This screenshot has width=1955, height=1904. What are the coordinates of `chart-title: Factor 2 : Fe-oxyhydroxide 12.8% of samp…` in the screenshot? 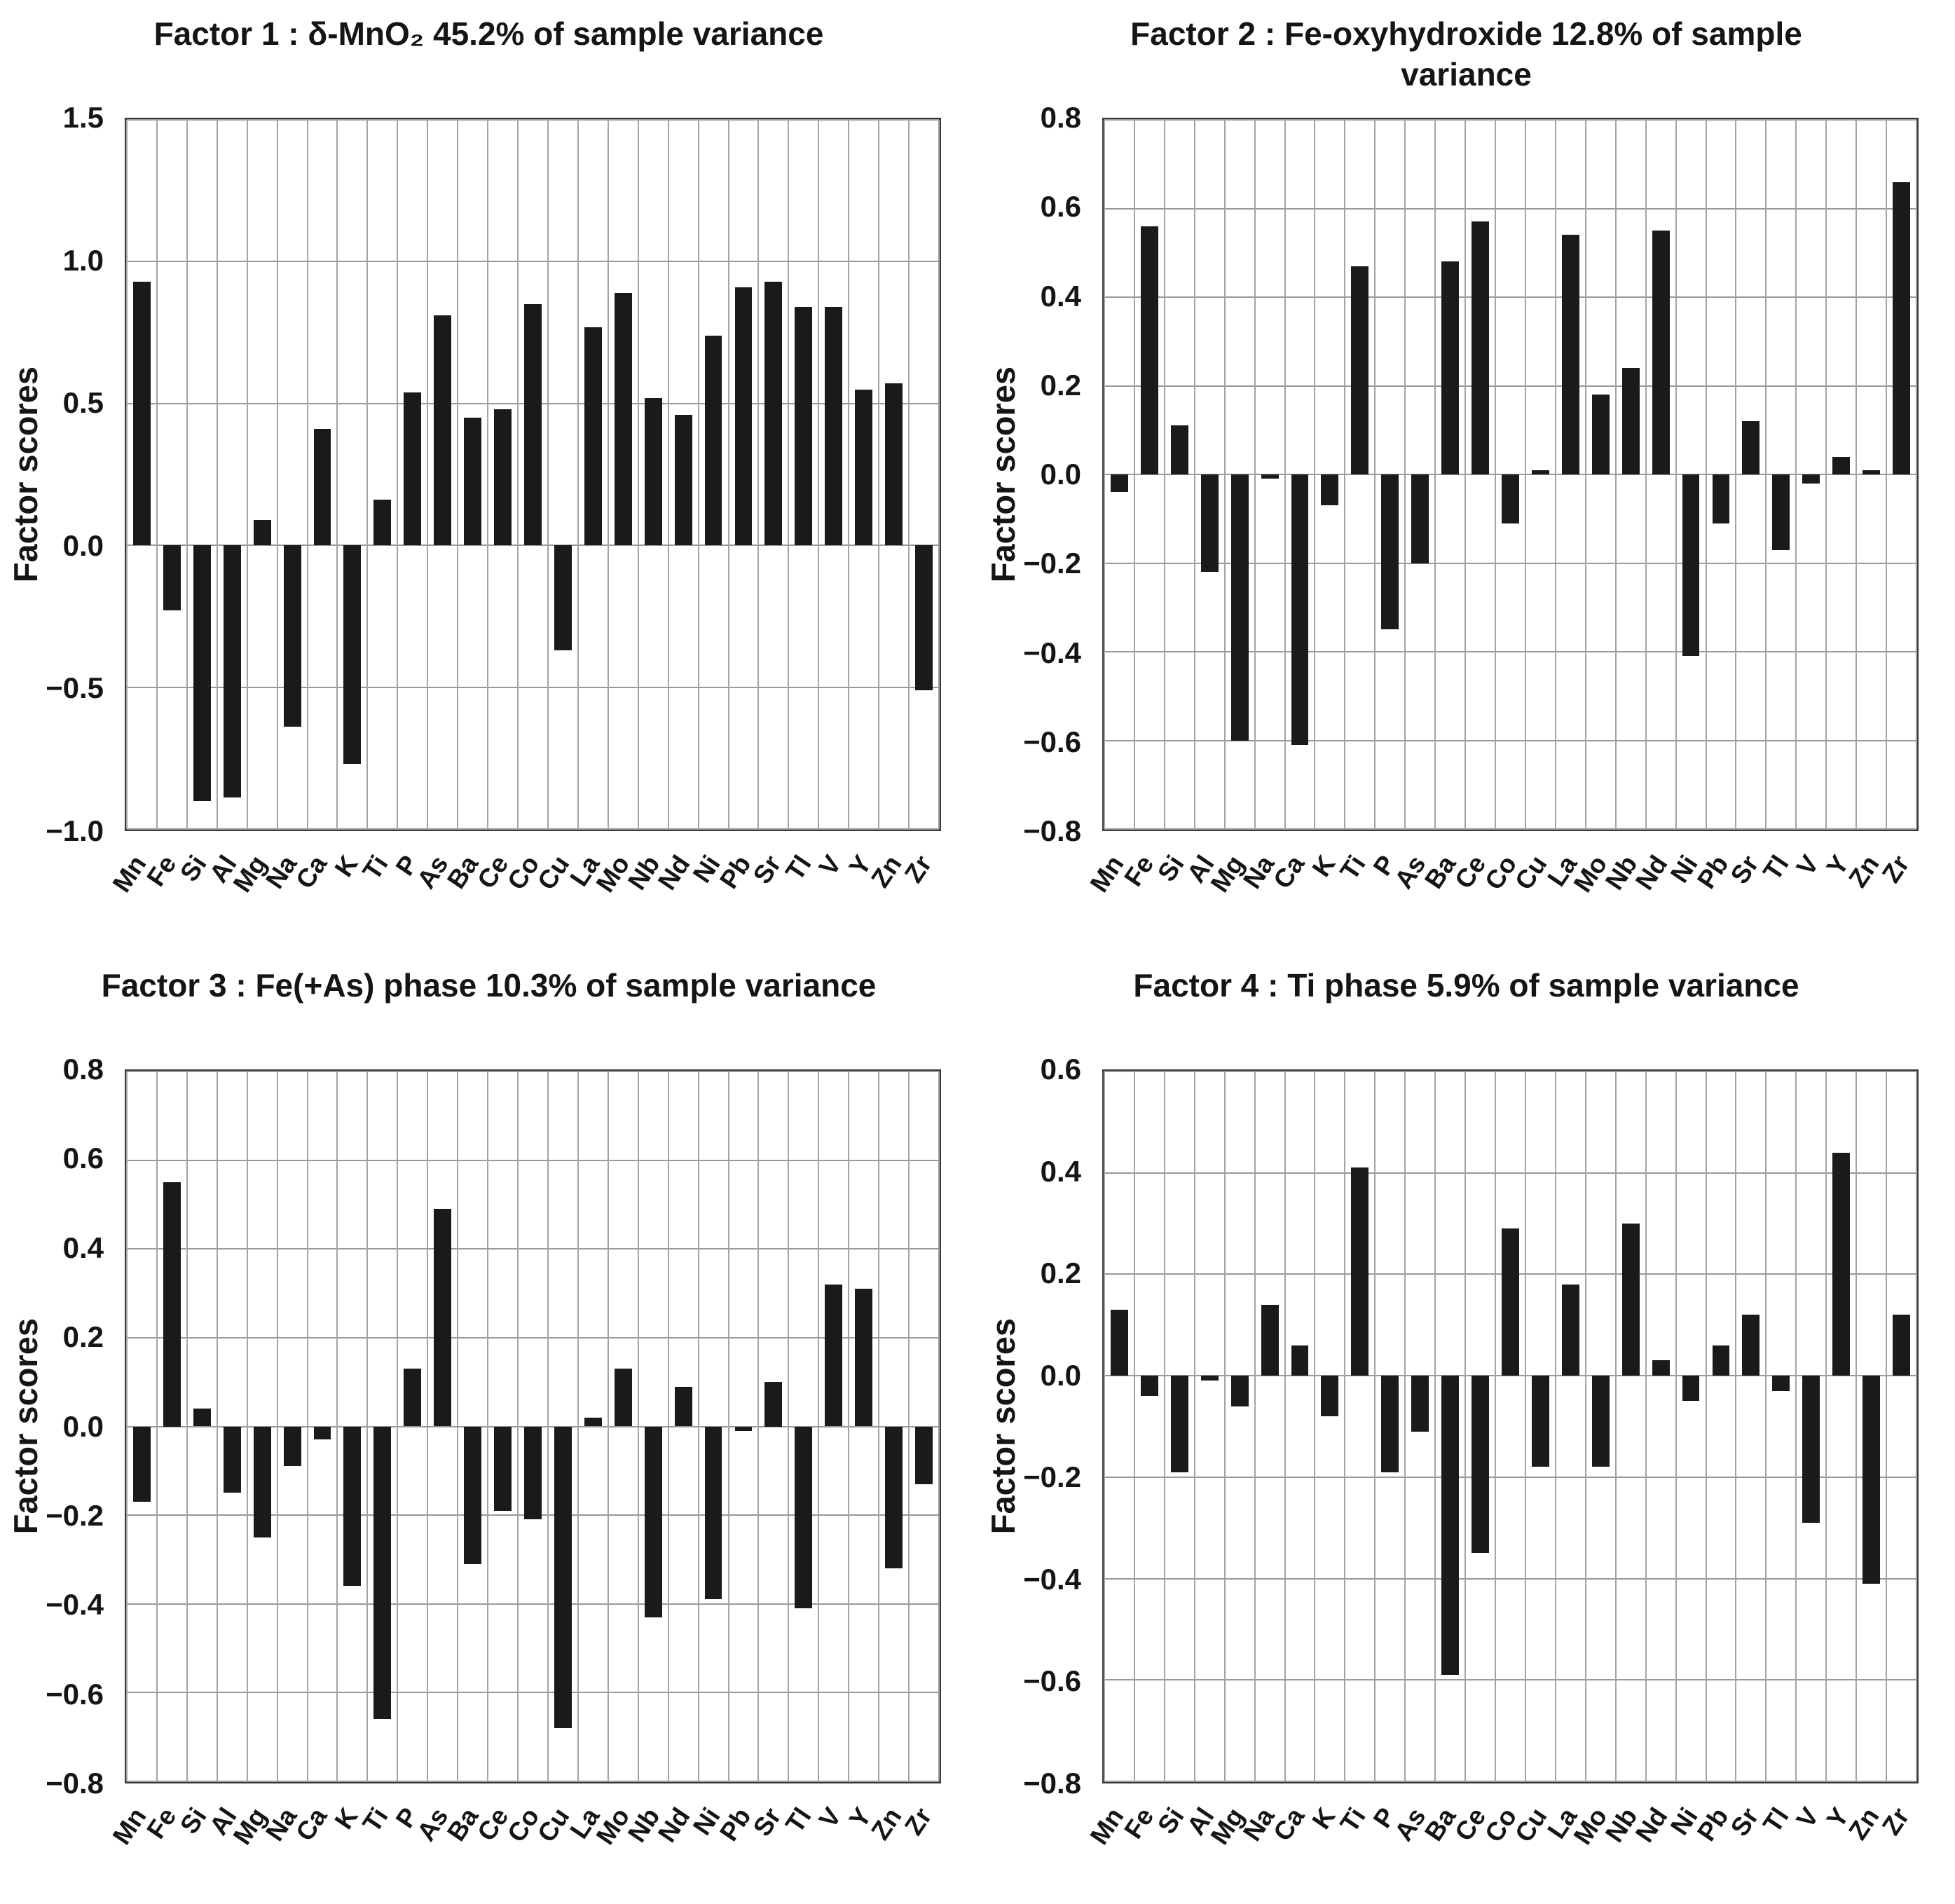 It's located at (1466, 54).